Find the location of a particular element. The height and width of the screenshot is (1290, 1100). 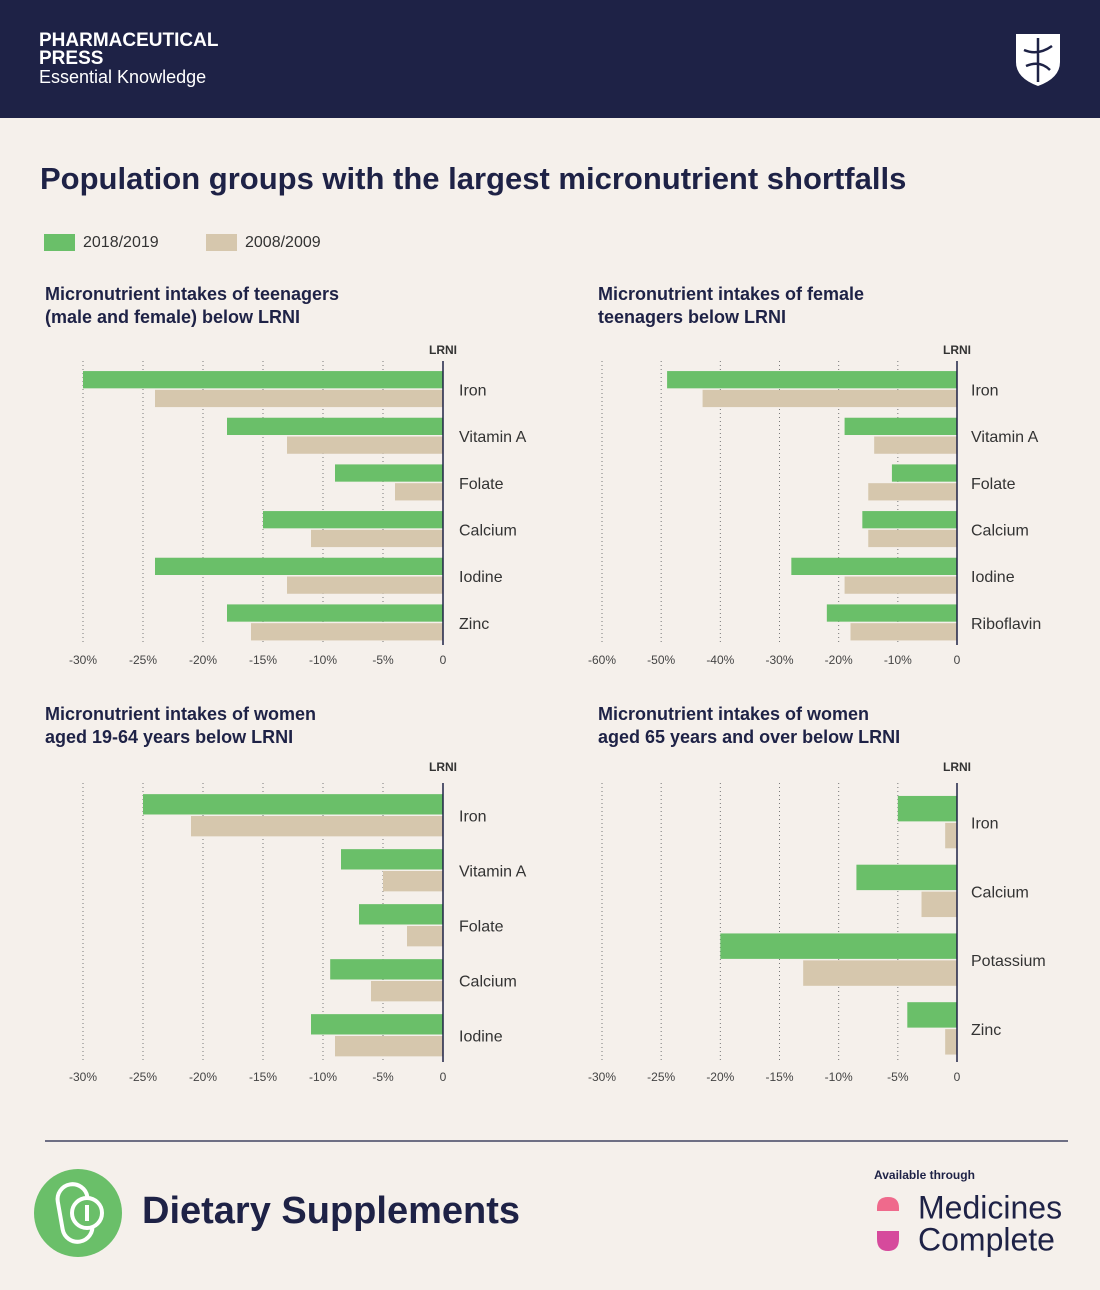

panel-title: Micronutrient intakes of teenagers is located at coordinates (192, 294).